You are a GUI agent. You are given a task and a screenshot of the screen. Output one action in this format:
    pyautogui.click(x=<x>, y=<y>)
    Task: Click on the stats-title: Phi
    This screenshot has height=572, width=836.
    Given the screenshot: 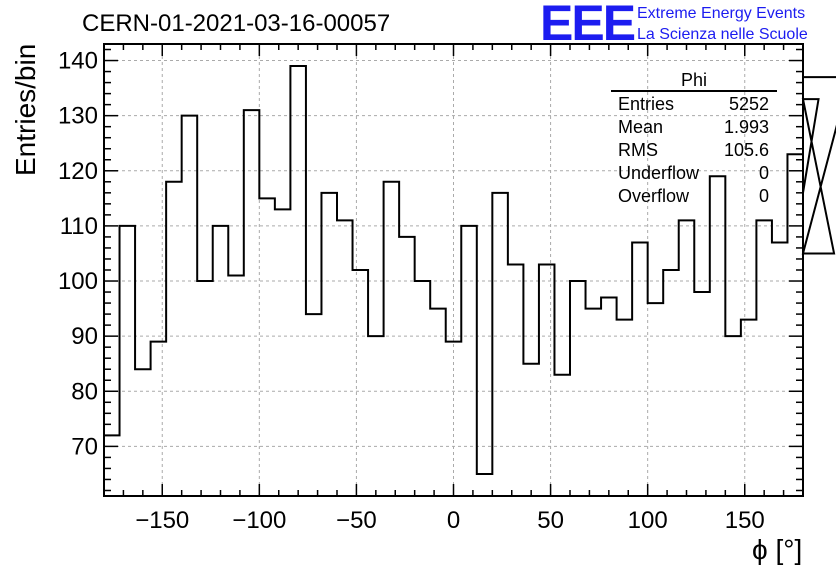 What is the action you would take?
    pyautogui.click(x=693, y=80)
    